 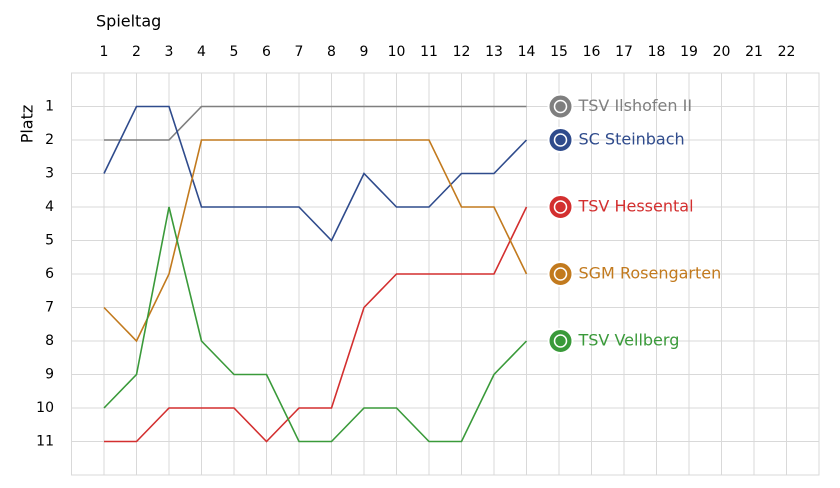 I want to click on x-tick-label: 14, so click(x=527, y=52).